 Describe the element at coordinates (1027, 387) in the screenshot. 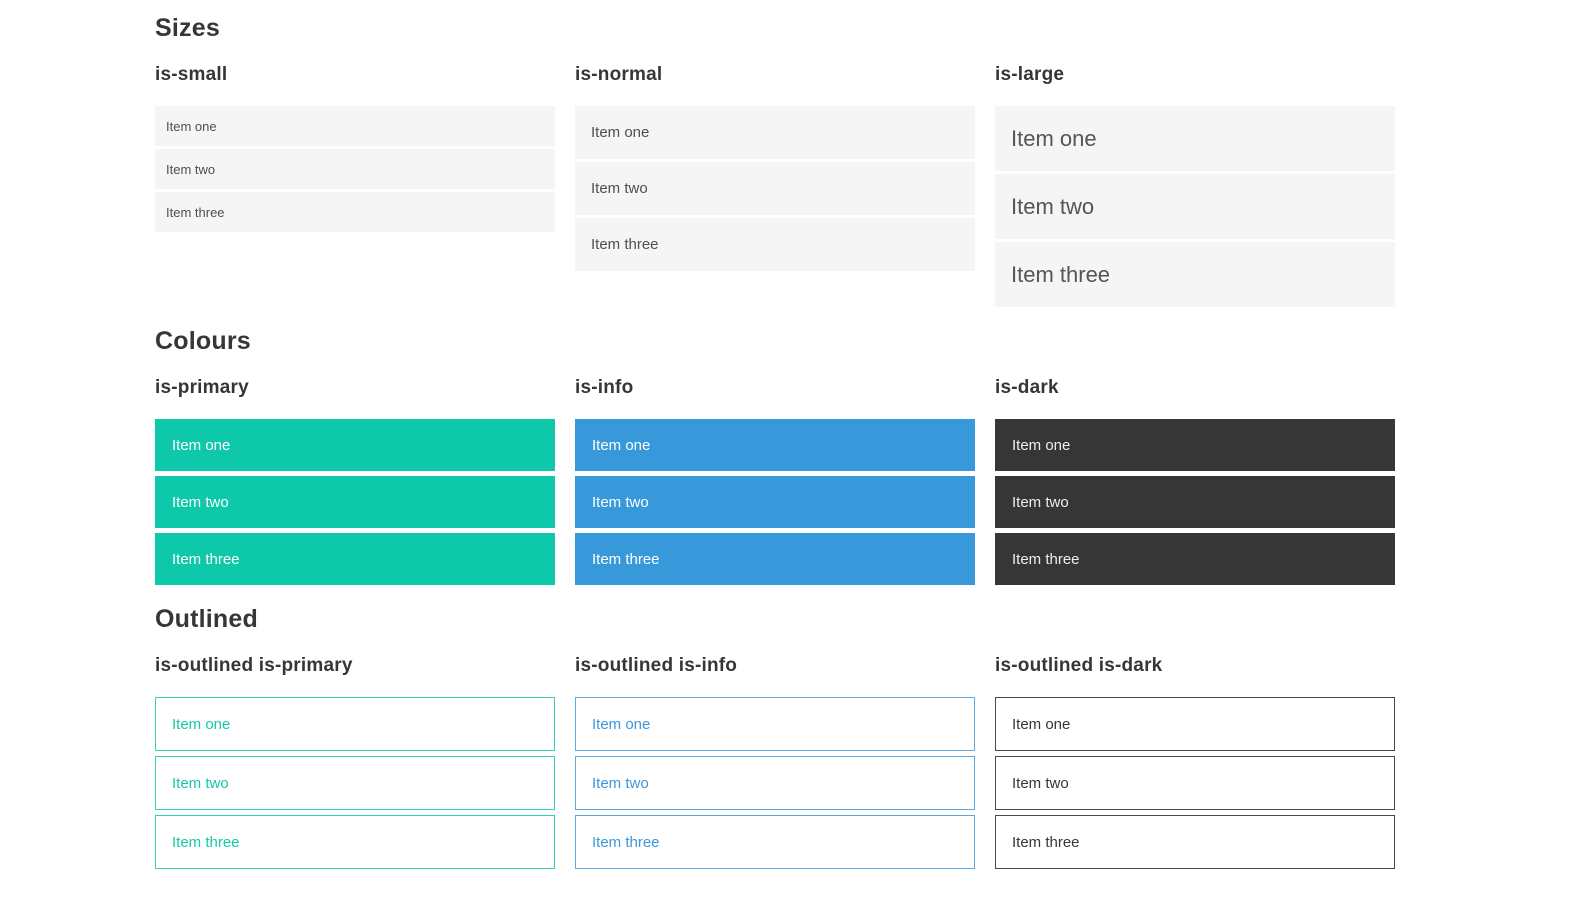

I see `group-label-is-dark: is-dark` at that location.